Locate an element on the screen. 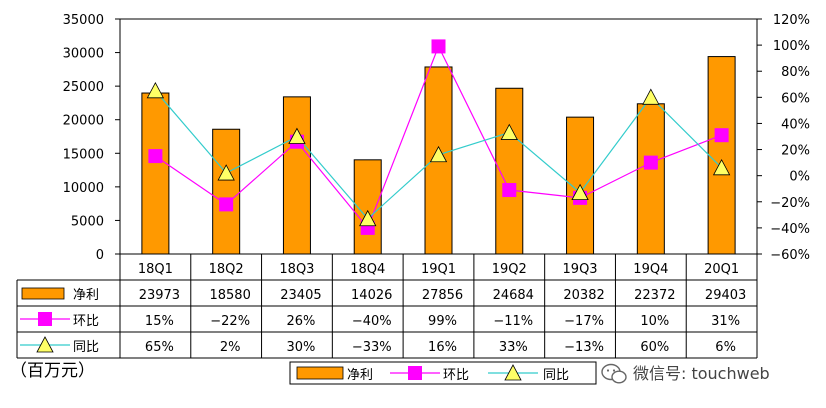 Image resolution: width=826 pixels, height=408 pixels. point-yoy-18Q3 is located at coordinates (297, 135).